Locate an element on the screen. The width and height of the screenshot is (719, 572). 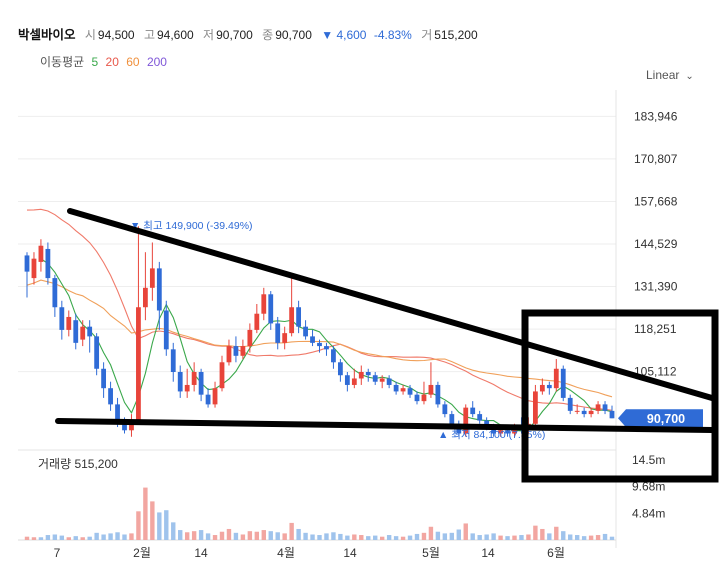
scale-selector: Linear ⌄ is located at coordinates (670, 75).